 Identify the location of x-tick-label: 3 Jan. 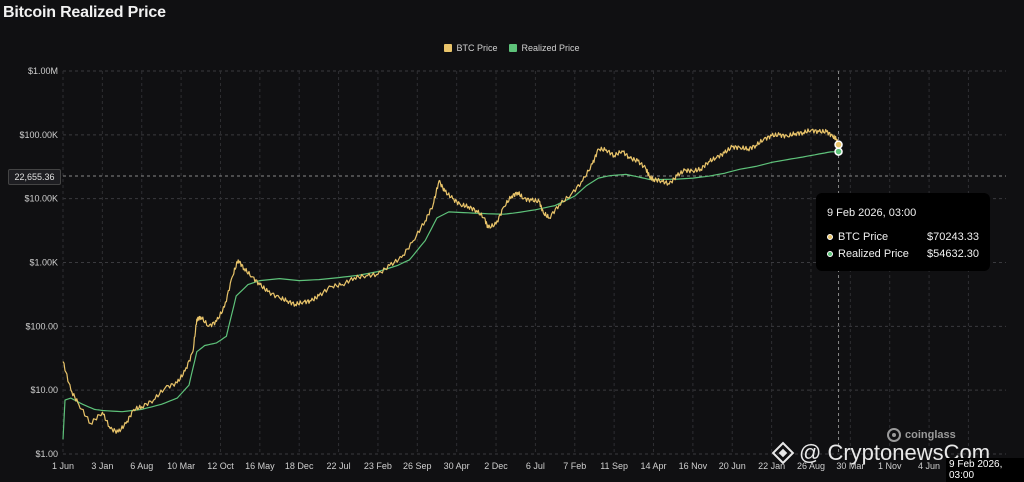
(102, 466).